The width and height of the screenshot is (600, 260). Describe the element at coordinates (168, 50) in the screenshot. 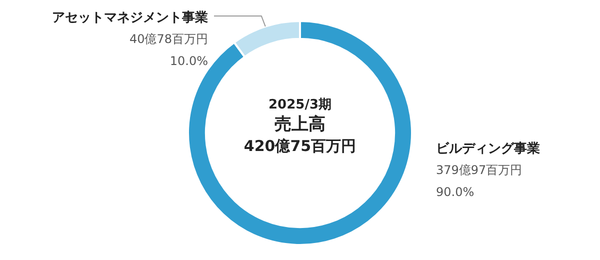

I see `data-label: 40億78百万円 10.0%` at that location.